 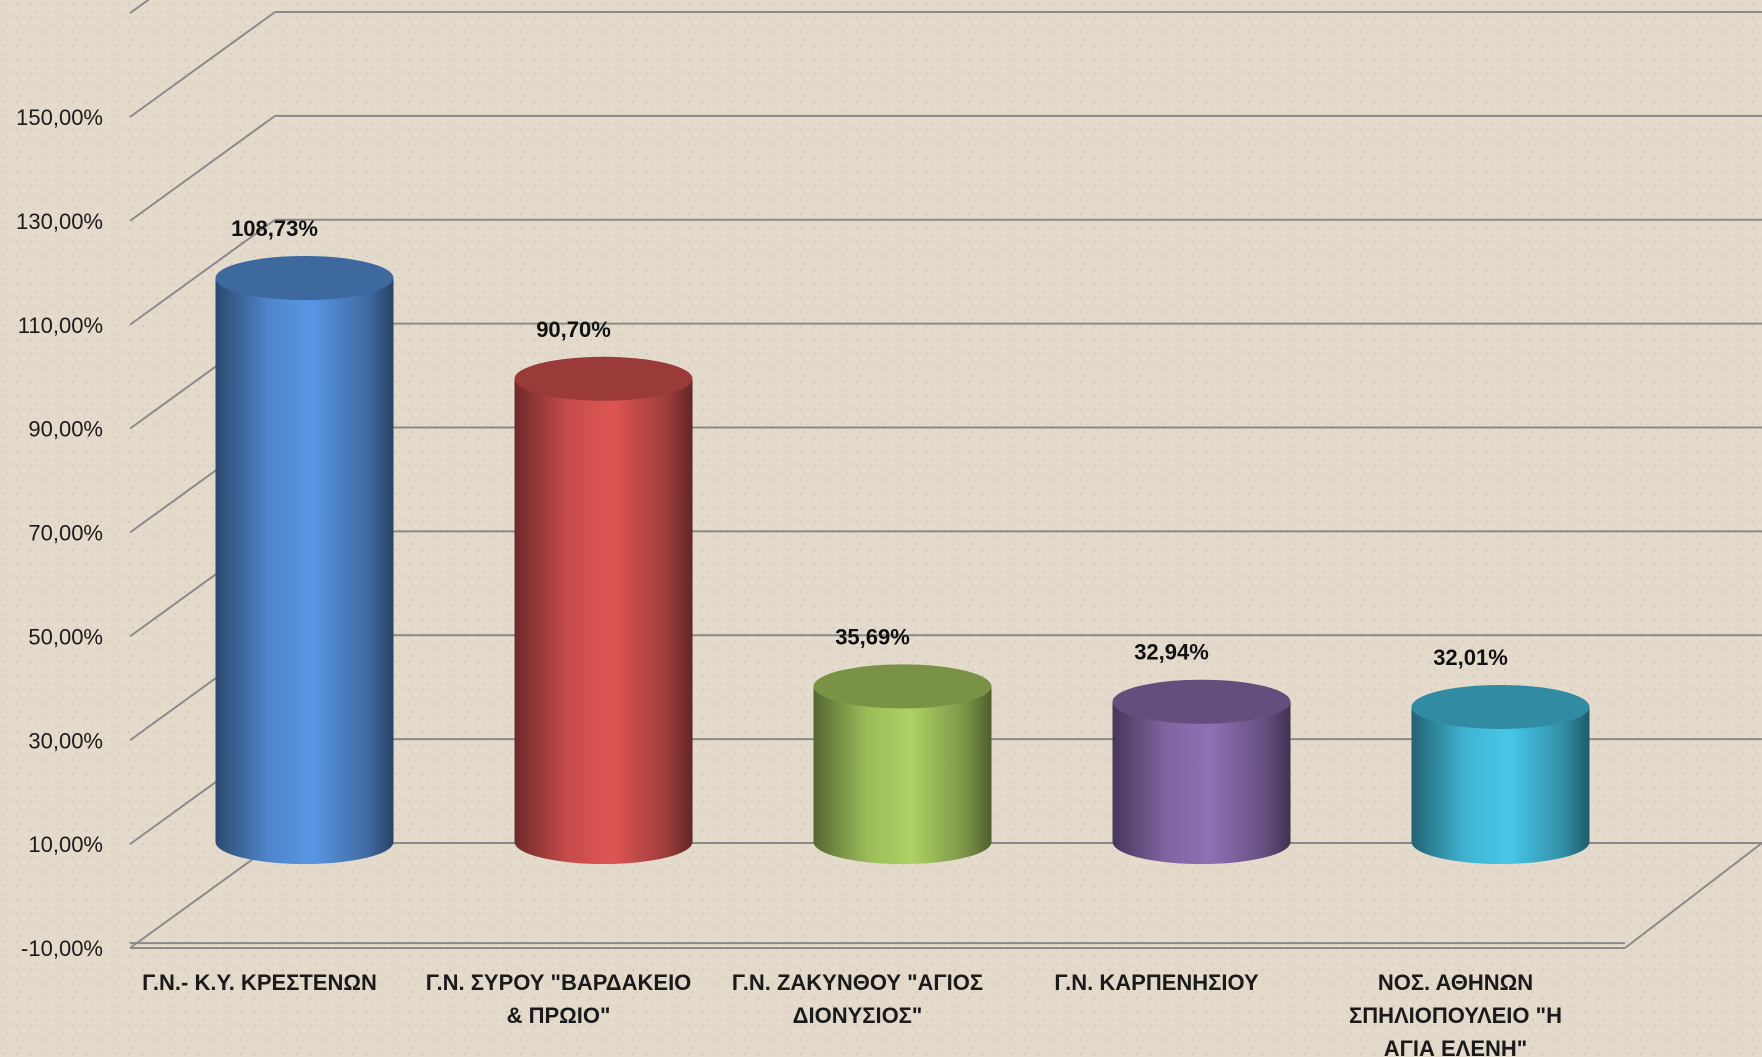 What do you see at coordinates (559, 1015) in the screenshot?
I see `category-label: & ΠΡΩΙΟ"` at bounding box center [559, 1015].